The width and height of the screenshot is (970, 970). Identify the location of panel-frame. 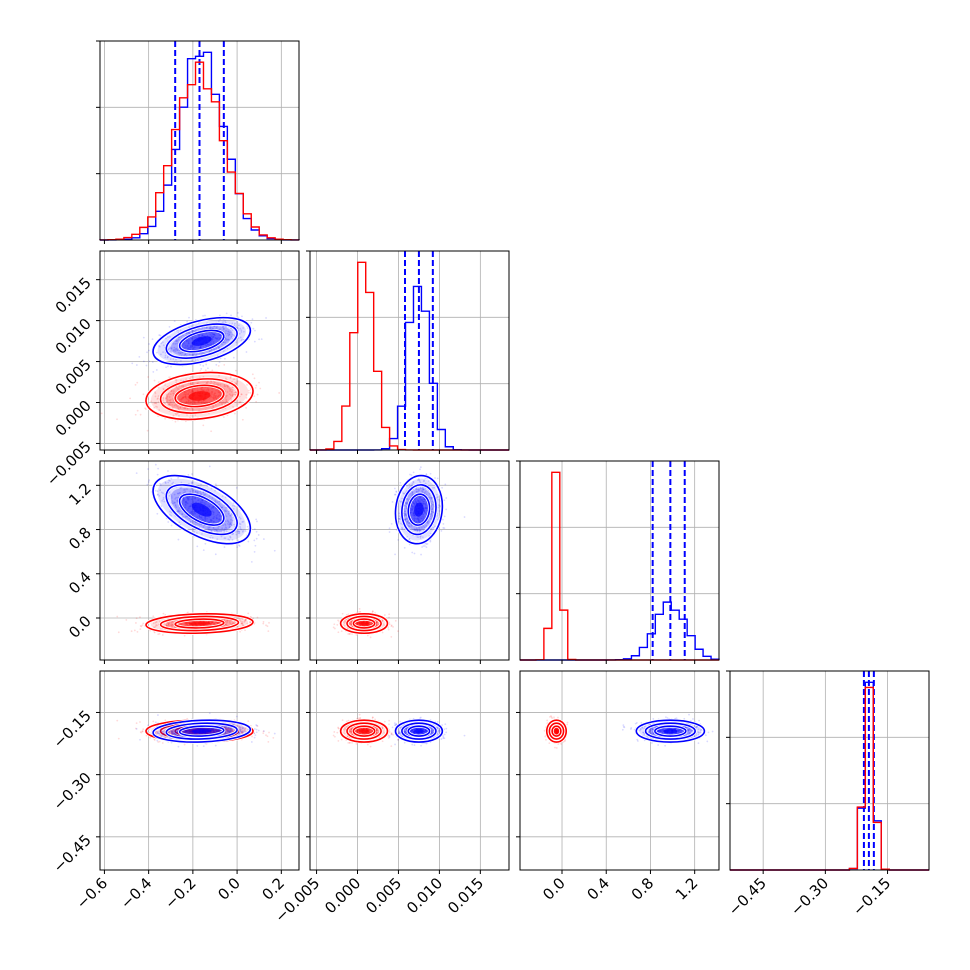
(409, 350).